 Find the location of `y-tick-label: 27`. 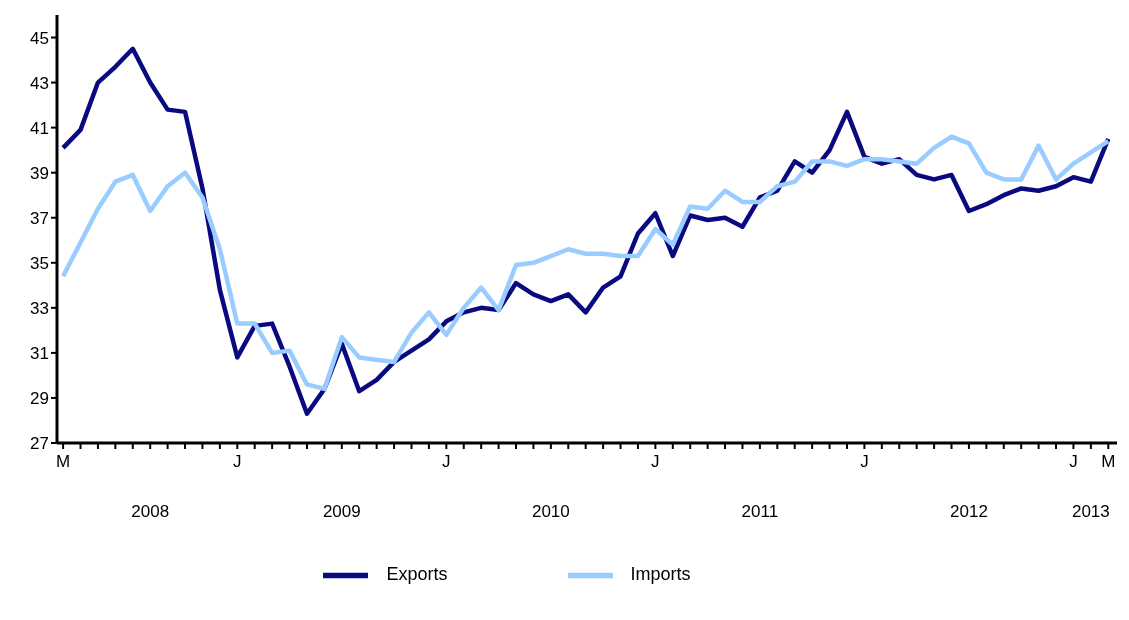

y-tick-label: 27 is located at coordinates (39, 444).